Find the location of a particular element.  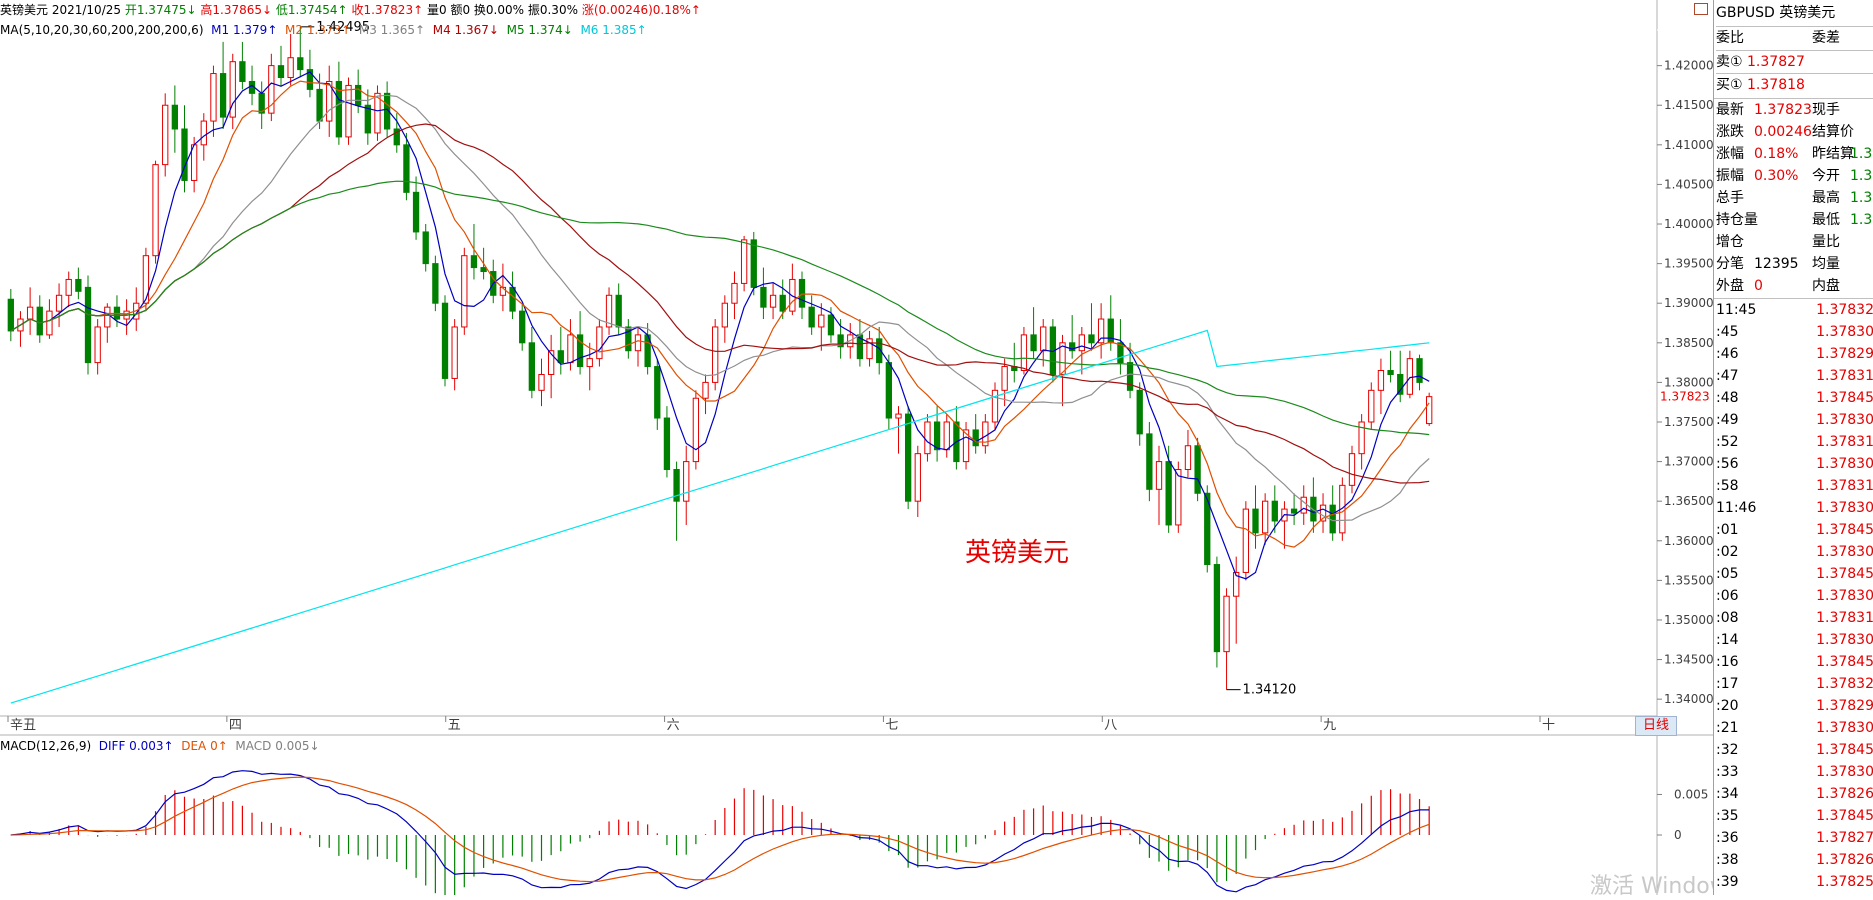

tick-row: :21 1.37830 is located at coordinates (1794, 728).